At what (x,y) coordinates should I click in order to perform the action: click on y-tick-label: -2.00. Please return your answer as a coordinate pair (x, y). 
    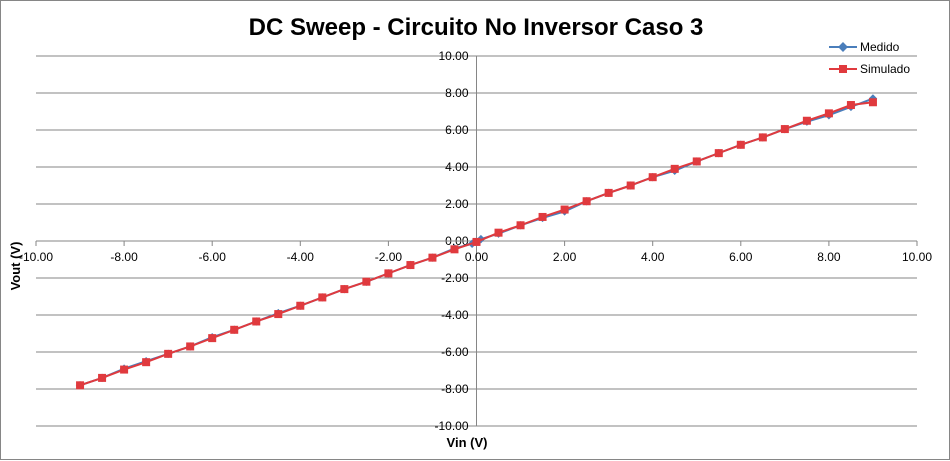
    Looking at the image, I should click on (455, 278).